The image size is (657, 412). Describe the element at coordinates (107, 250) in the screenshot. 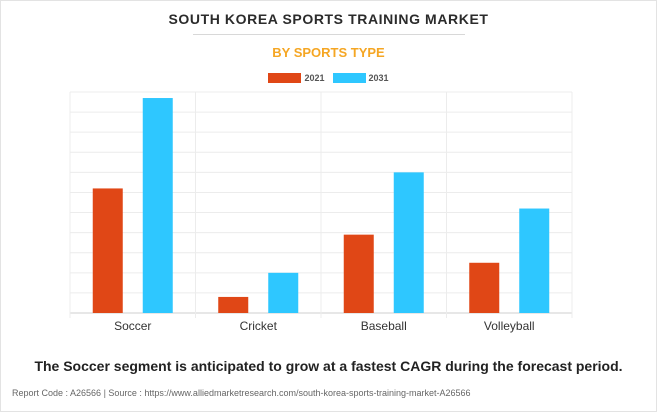

I see `bar-soccer-2021` at that location.